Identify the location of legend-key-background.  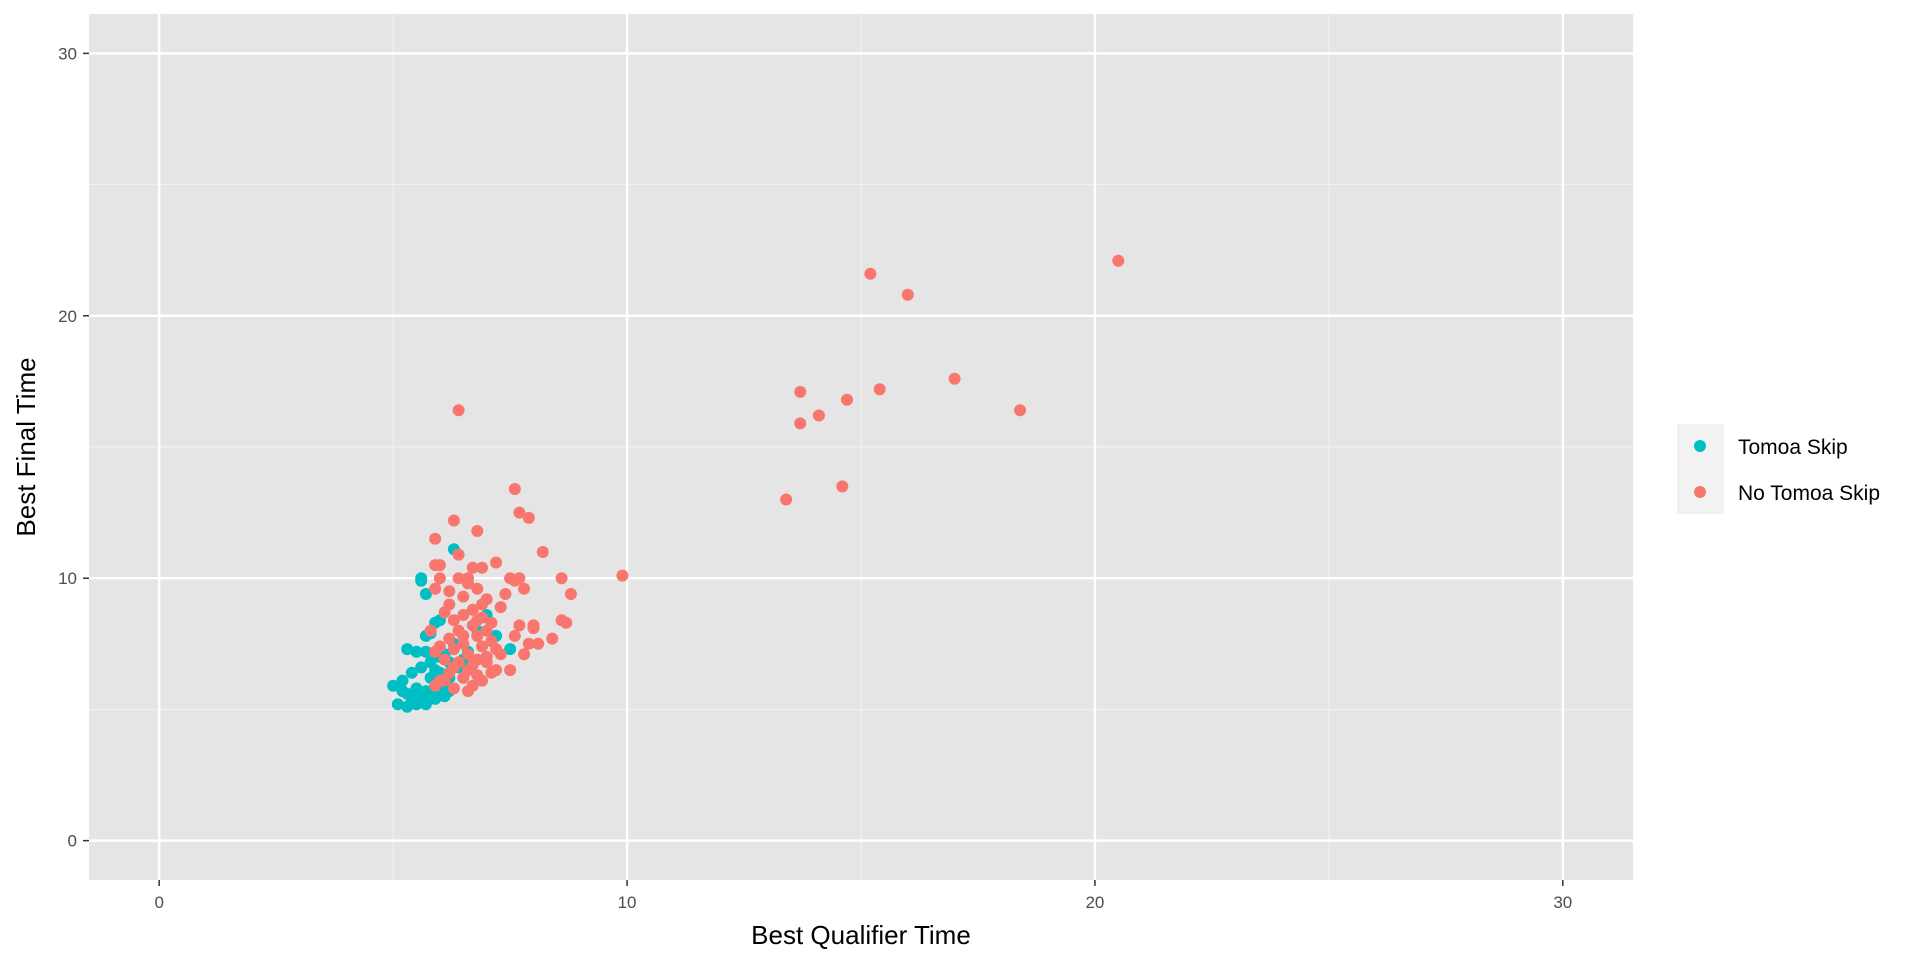
(1700, 469).